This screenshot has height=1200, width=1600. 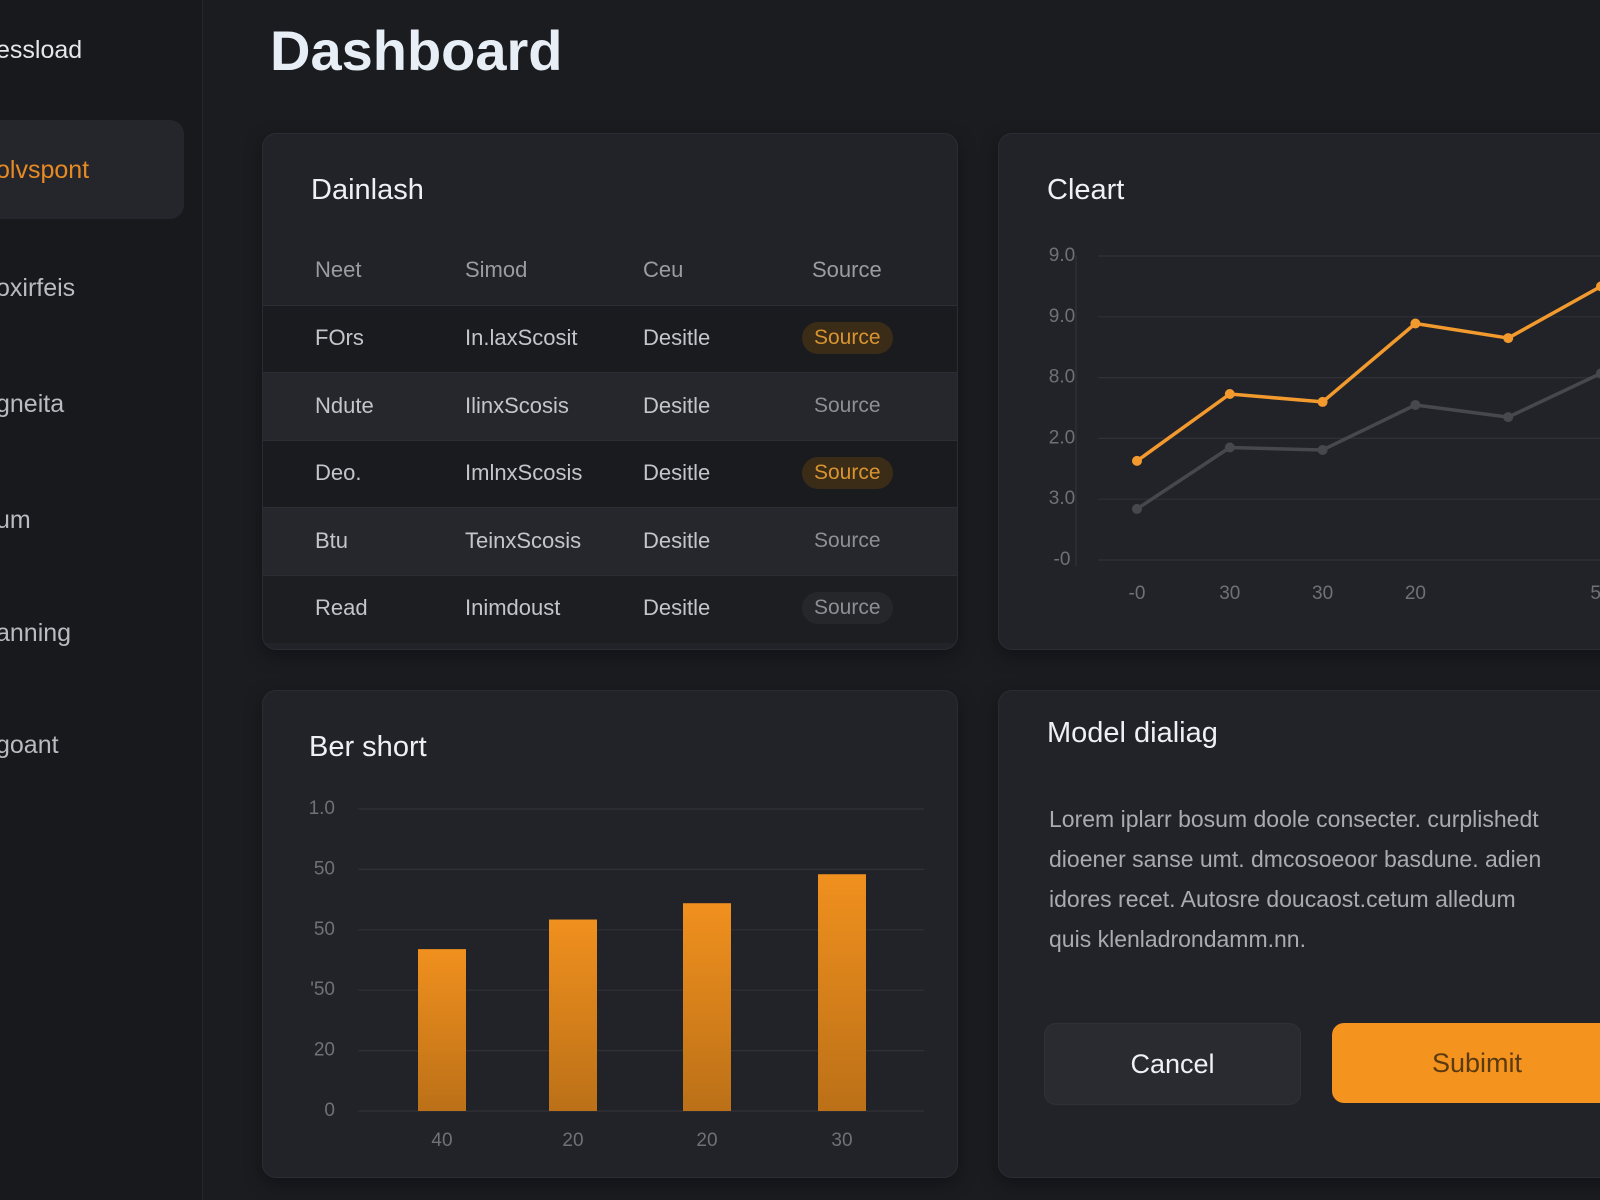 What do you see at coordinates (15, 520) in the screenshot?
I see `nav-item: um` at bounding box center [15, 520].